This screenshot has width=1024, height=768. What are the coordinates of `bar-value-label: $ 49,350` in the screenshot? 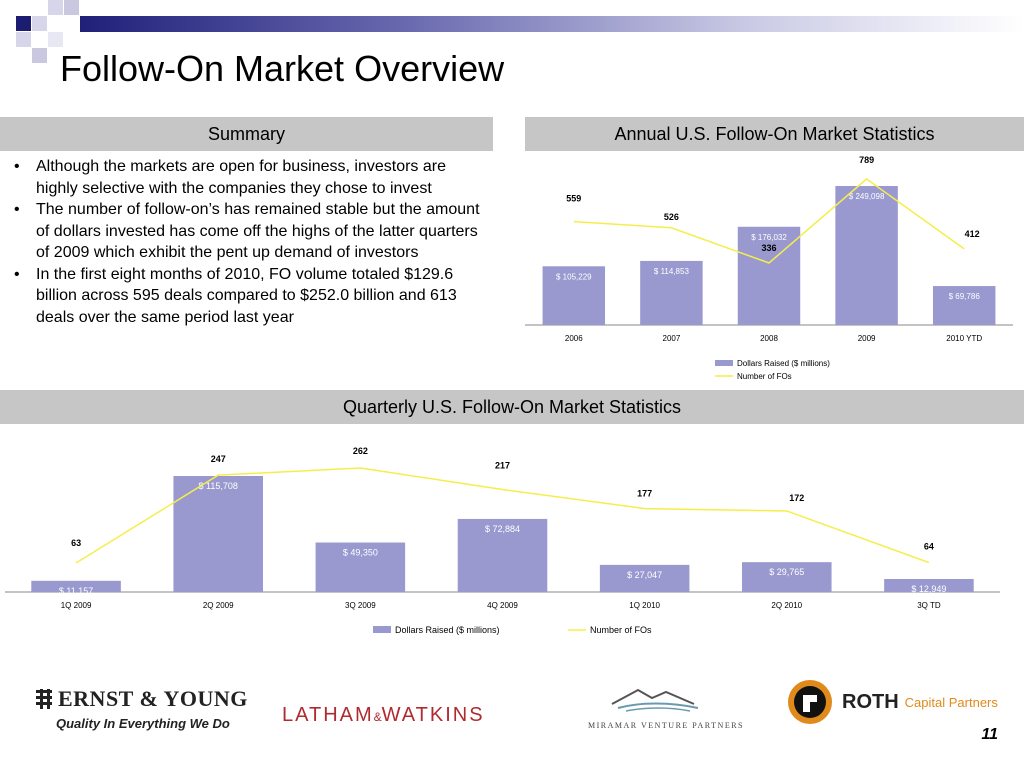 It's located at (360, 553).